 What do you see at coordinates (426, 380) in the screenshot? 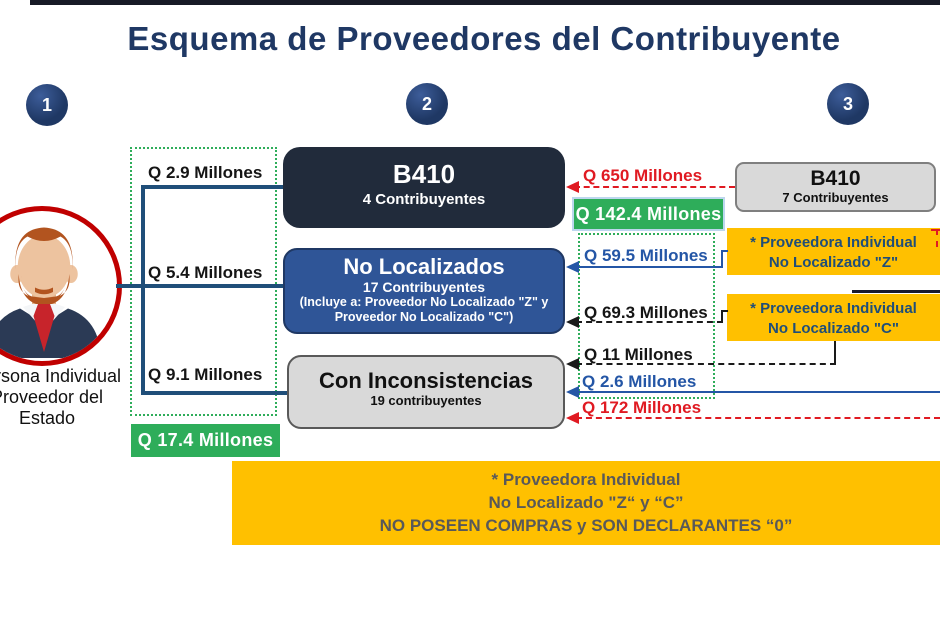
I see `box-title: Con Inconsistencias` at bounding box center [426, 380].